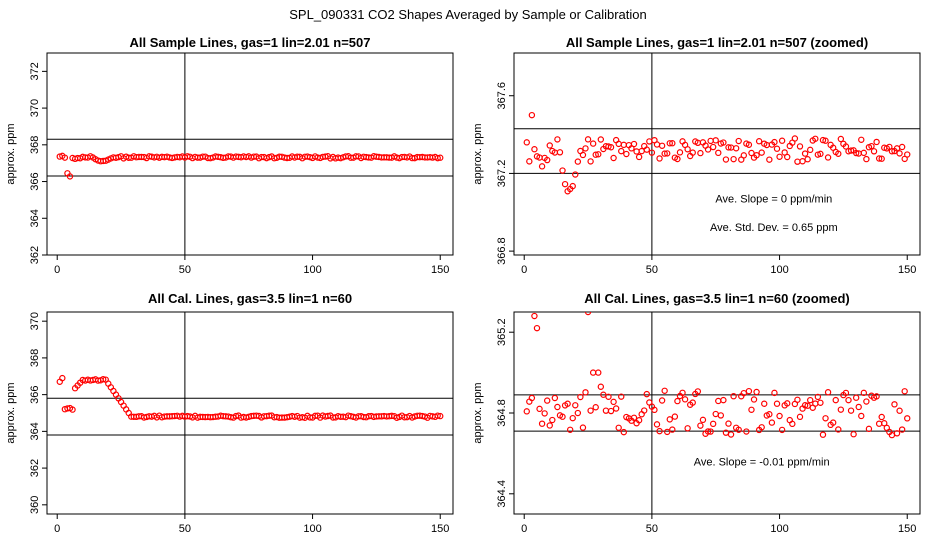  What do you see at coordinates (250, 166) in the screenshot?
I see `data-points` at bounding box center [250, 166].